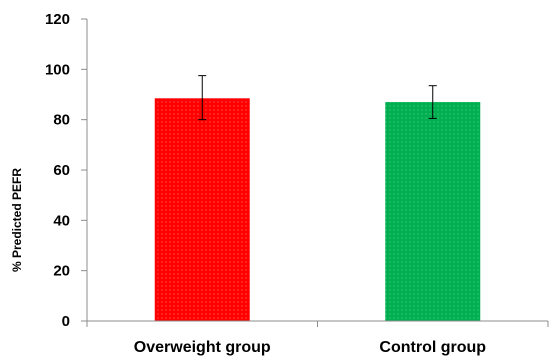  What do you see at coordinates (202, 347) in the screenshot?
I see `x-category-label: Overweight group` at bounding box center [202, 347].